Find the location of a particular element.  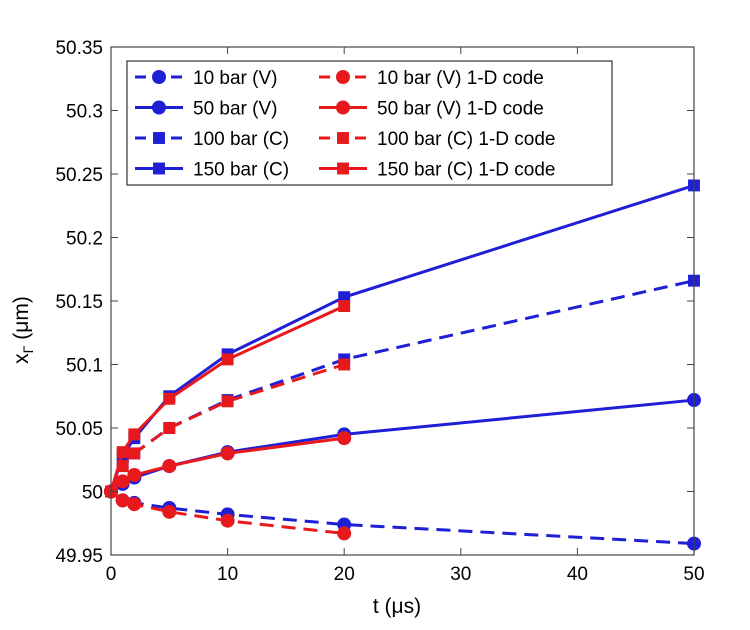

legend-entry: 150 bar (C) 1-D code is located at coordinates (437, 170).